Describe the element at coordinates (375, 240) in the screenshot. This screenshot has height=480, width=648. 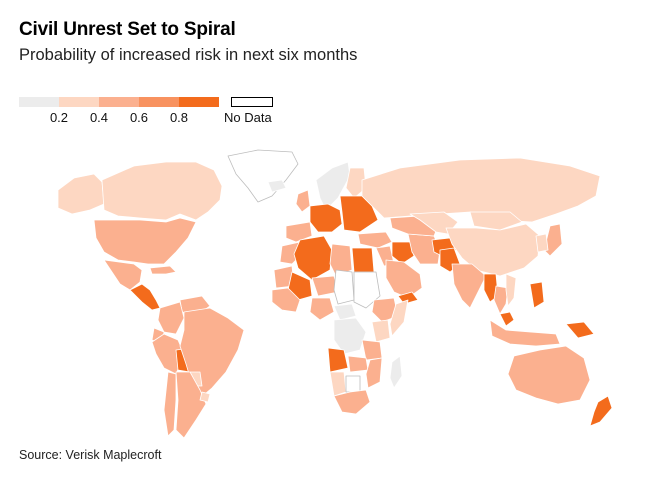
I see `region-turkey` at that location.